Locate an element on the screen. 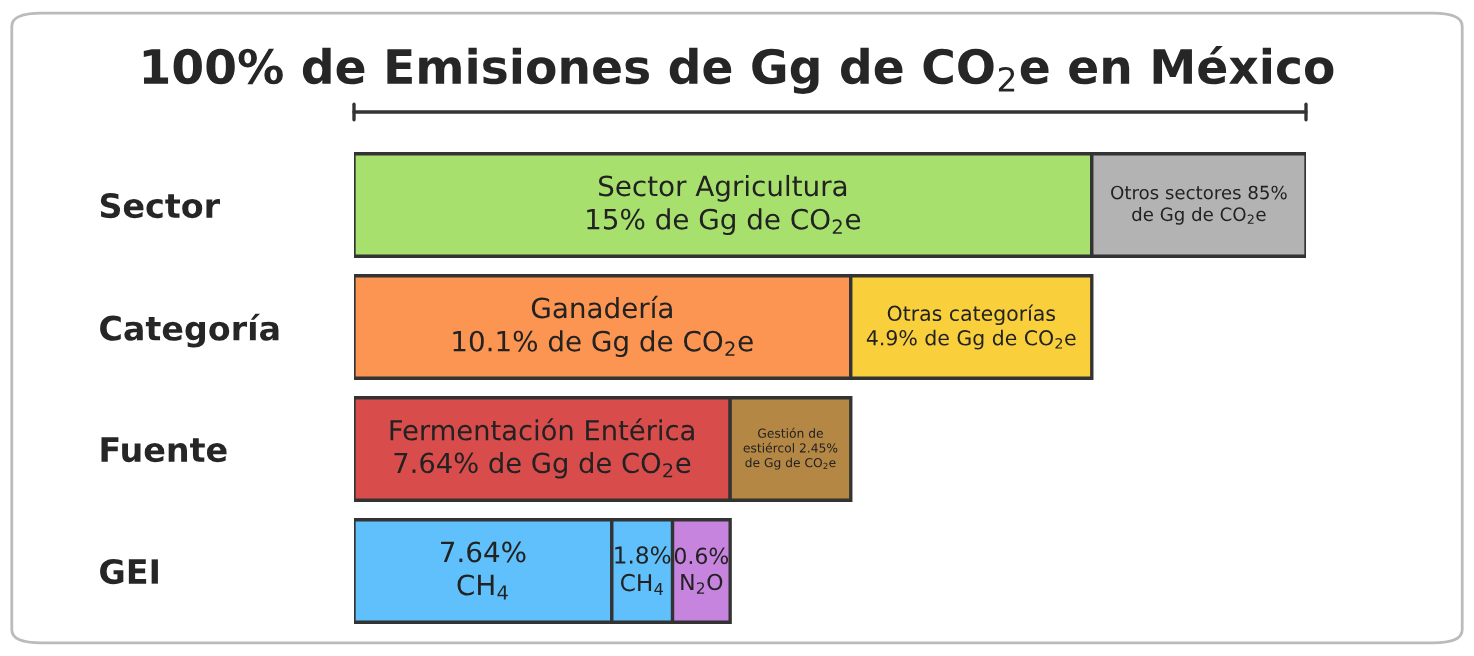  category-label: Sector is located at coordinates (160, 205).